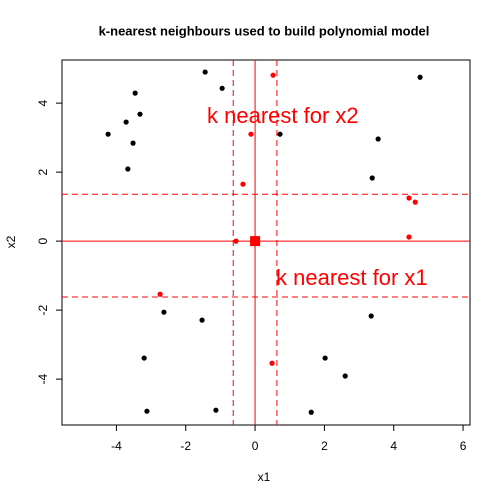  I want to click on x-tick-label: -2, so click(185, 446).